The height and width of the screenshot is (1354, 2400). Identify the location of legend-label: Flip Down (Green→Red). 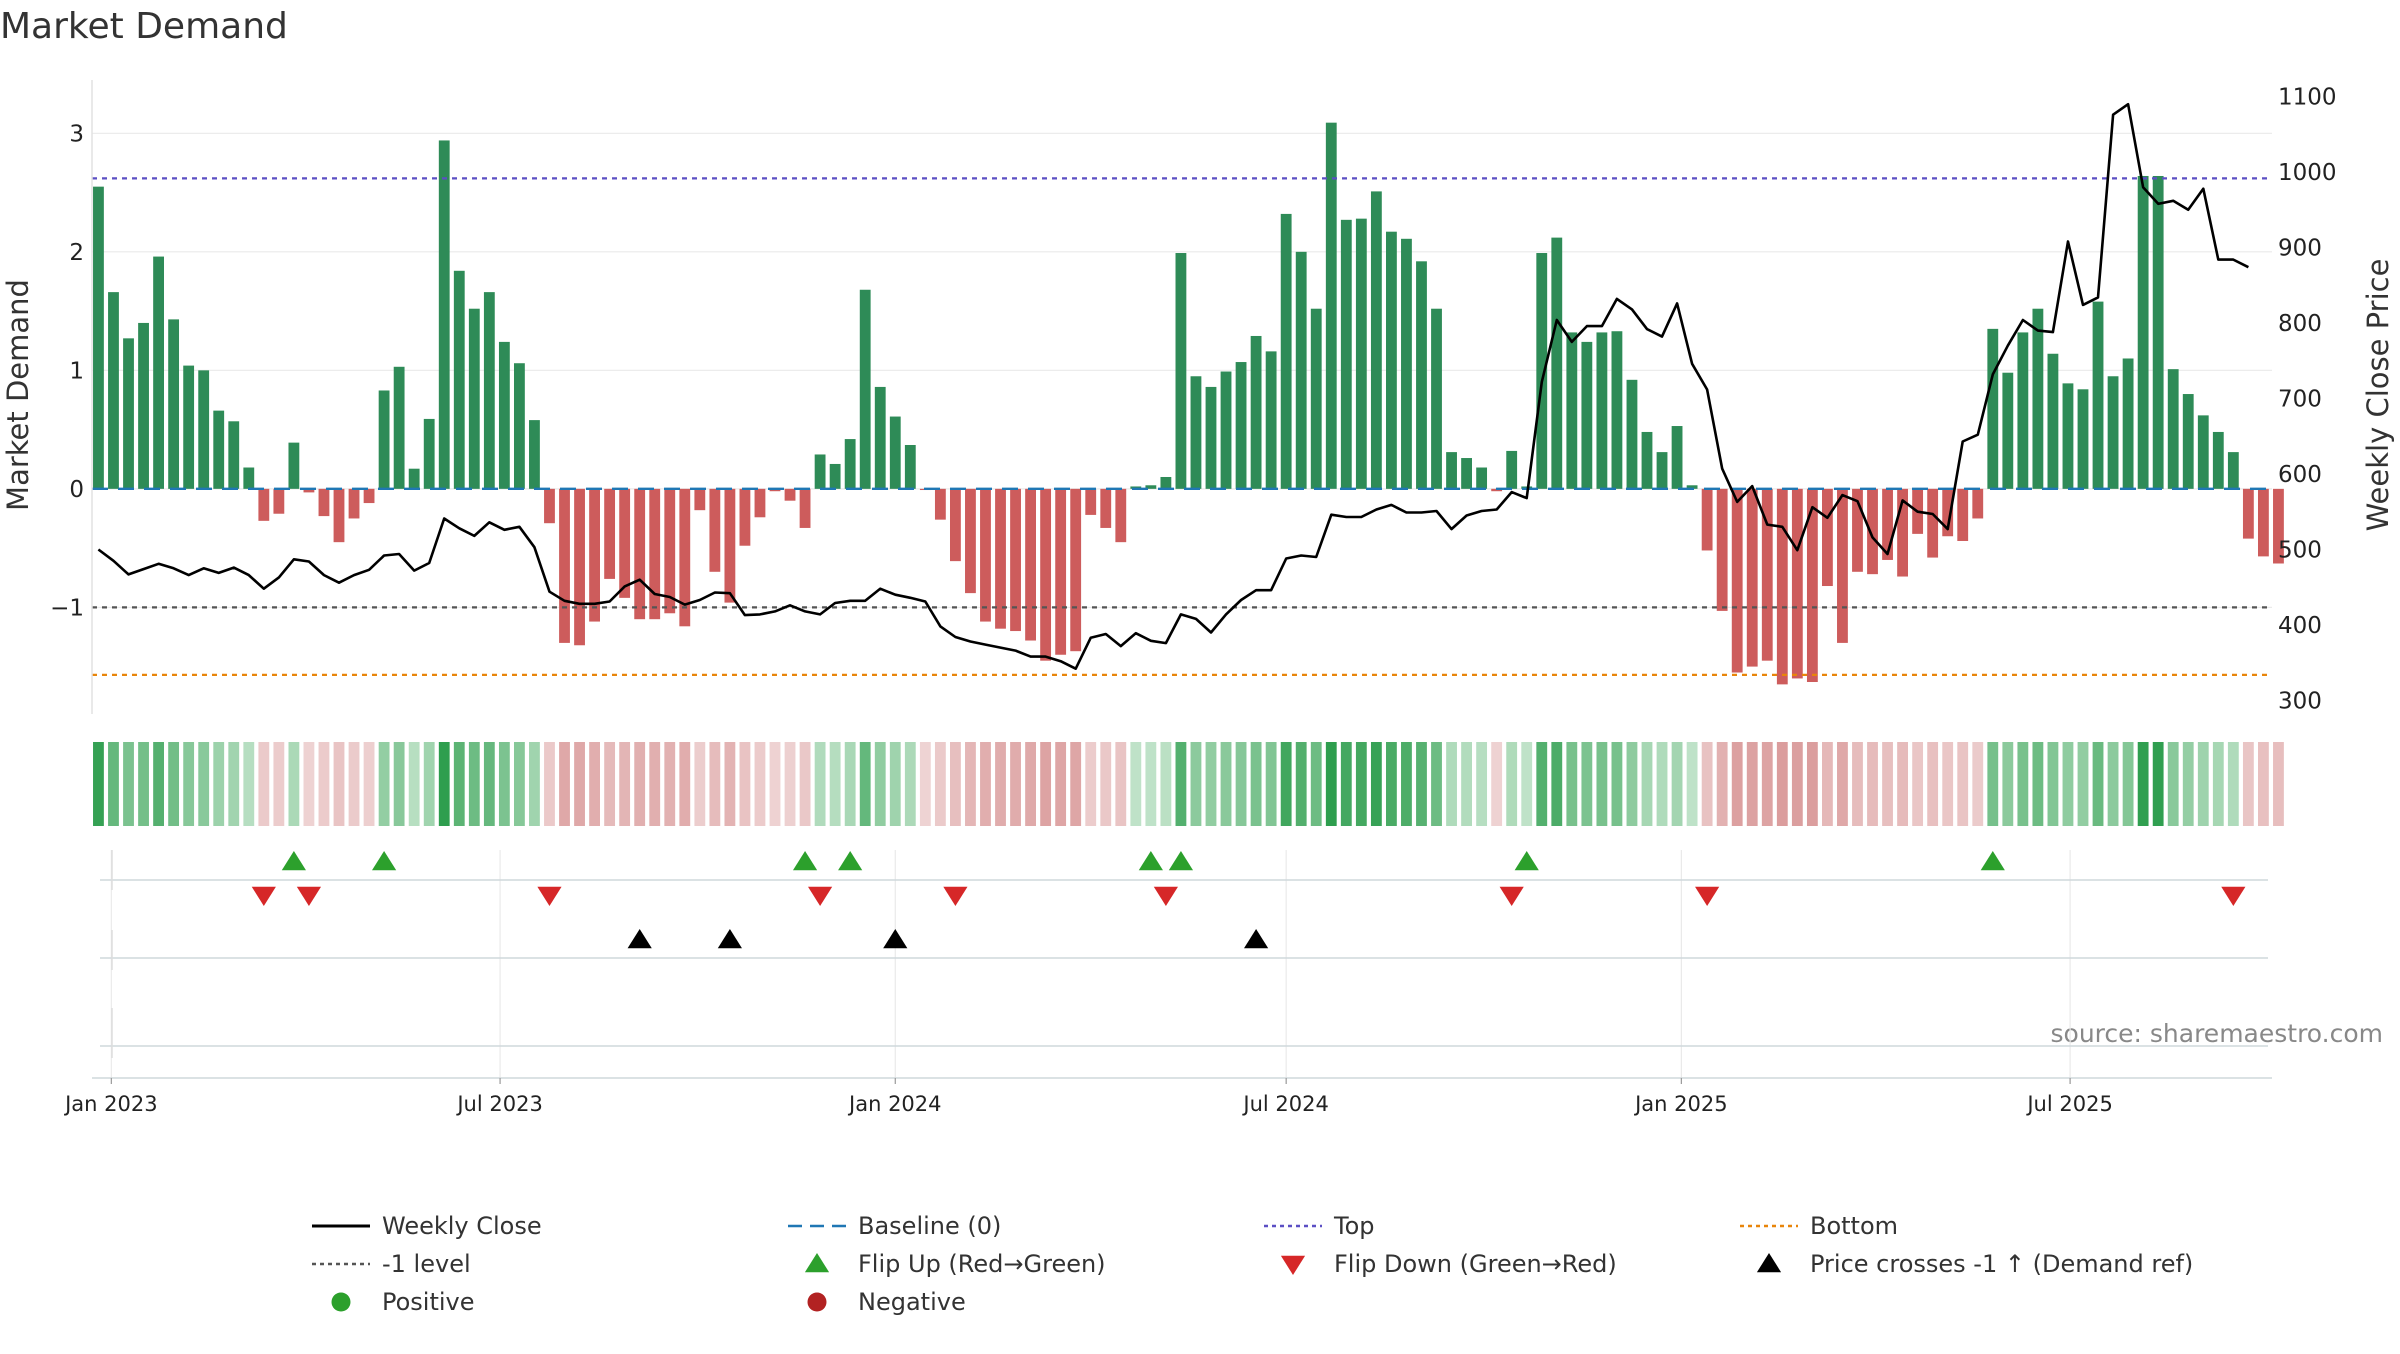
(1475, 1264).